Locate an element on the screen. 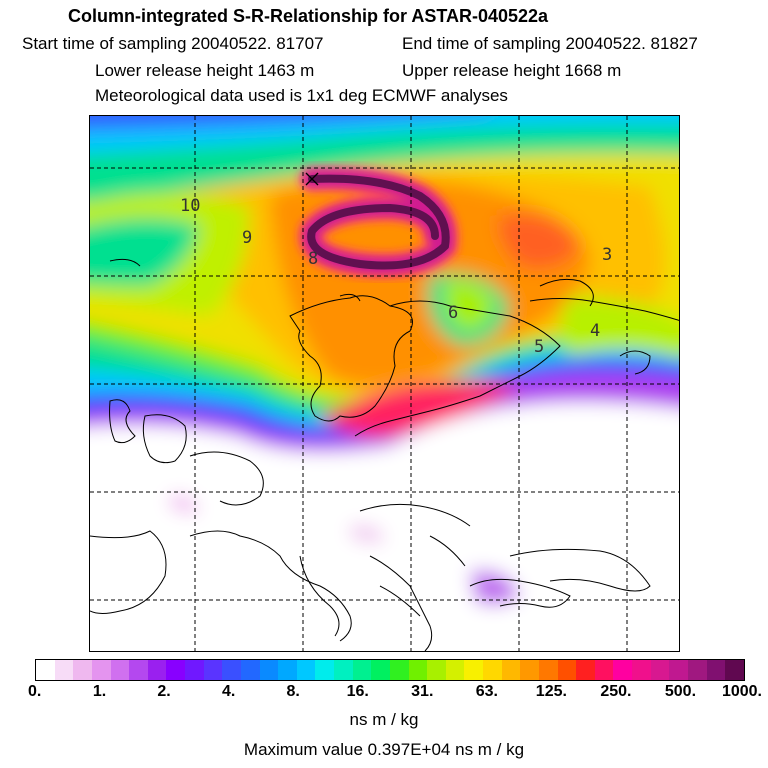 Image resolution: width=768 pixels, height=768 pixels. colorbar-tick-label: 1000. is located at coordinates (741, 691).